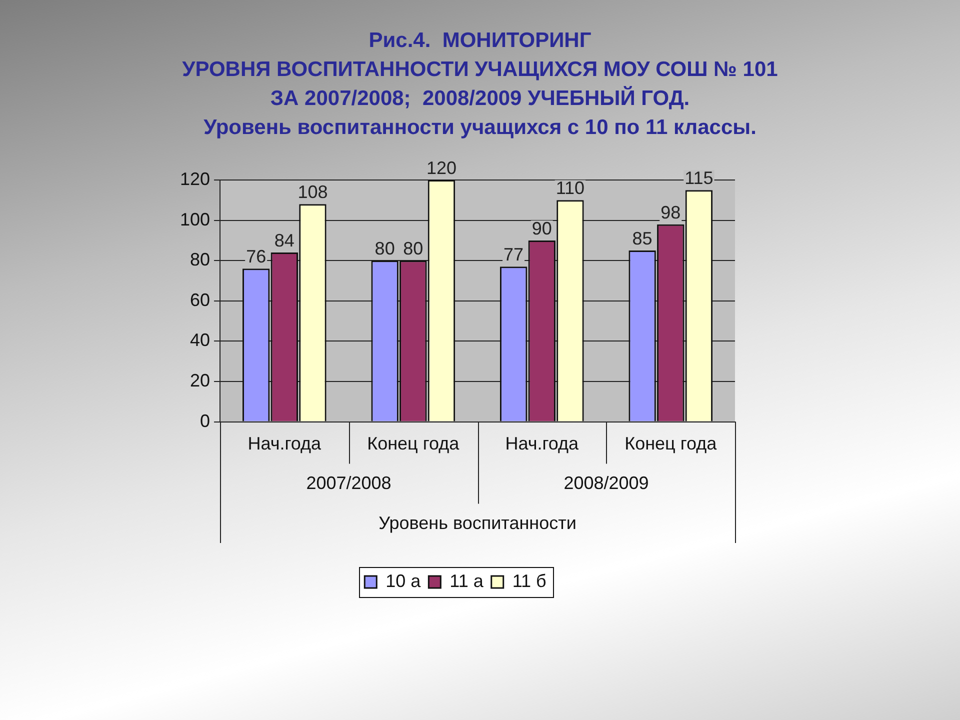 The width and height of the screenshot is (960, 720). I want to click on data-label: 98, so click(670, 212).